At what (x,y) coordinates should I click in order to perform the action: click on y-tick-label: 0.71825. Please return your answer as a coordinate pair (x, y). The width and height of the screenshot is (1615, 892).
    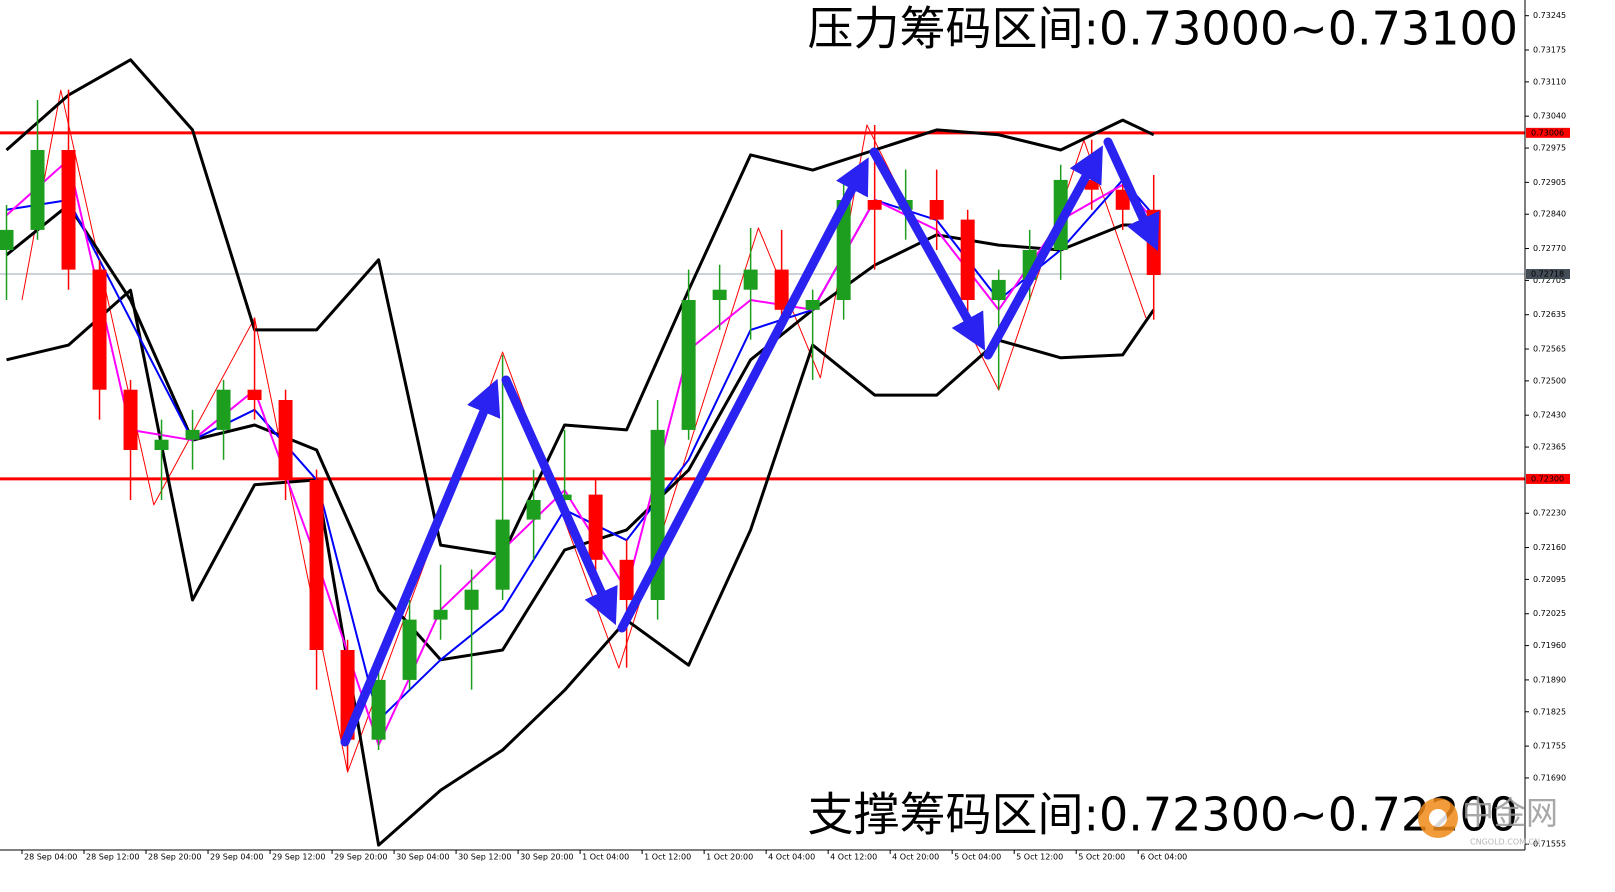
    Looking at the image, I should click on (1549, 711).